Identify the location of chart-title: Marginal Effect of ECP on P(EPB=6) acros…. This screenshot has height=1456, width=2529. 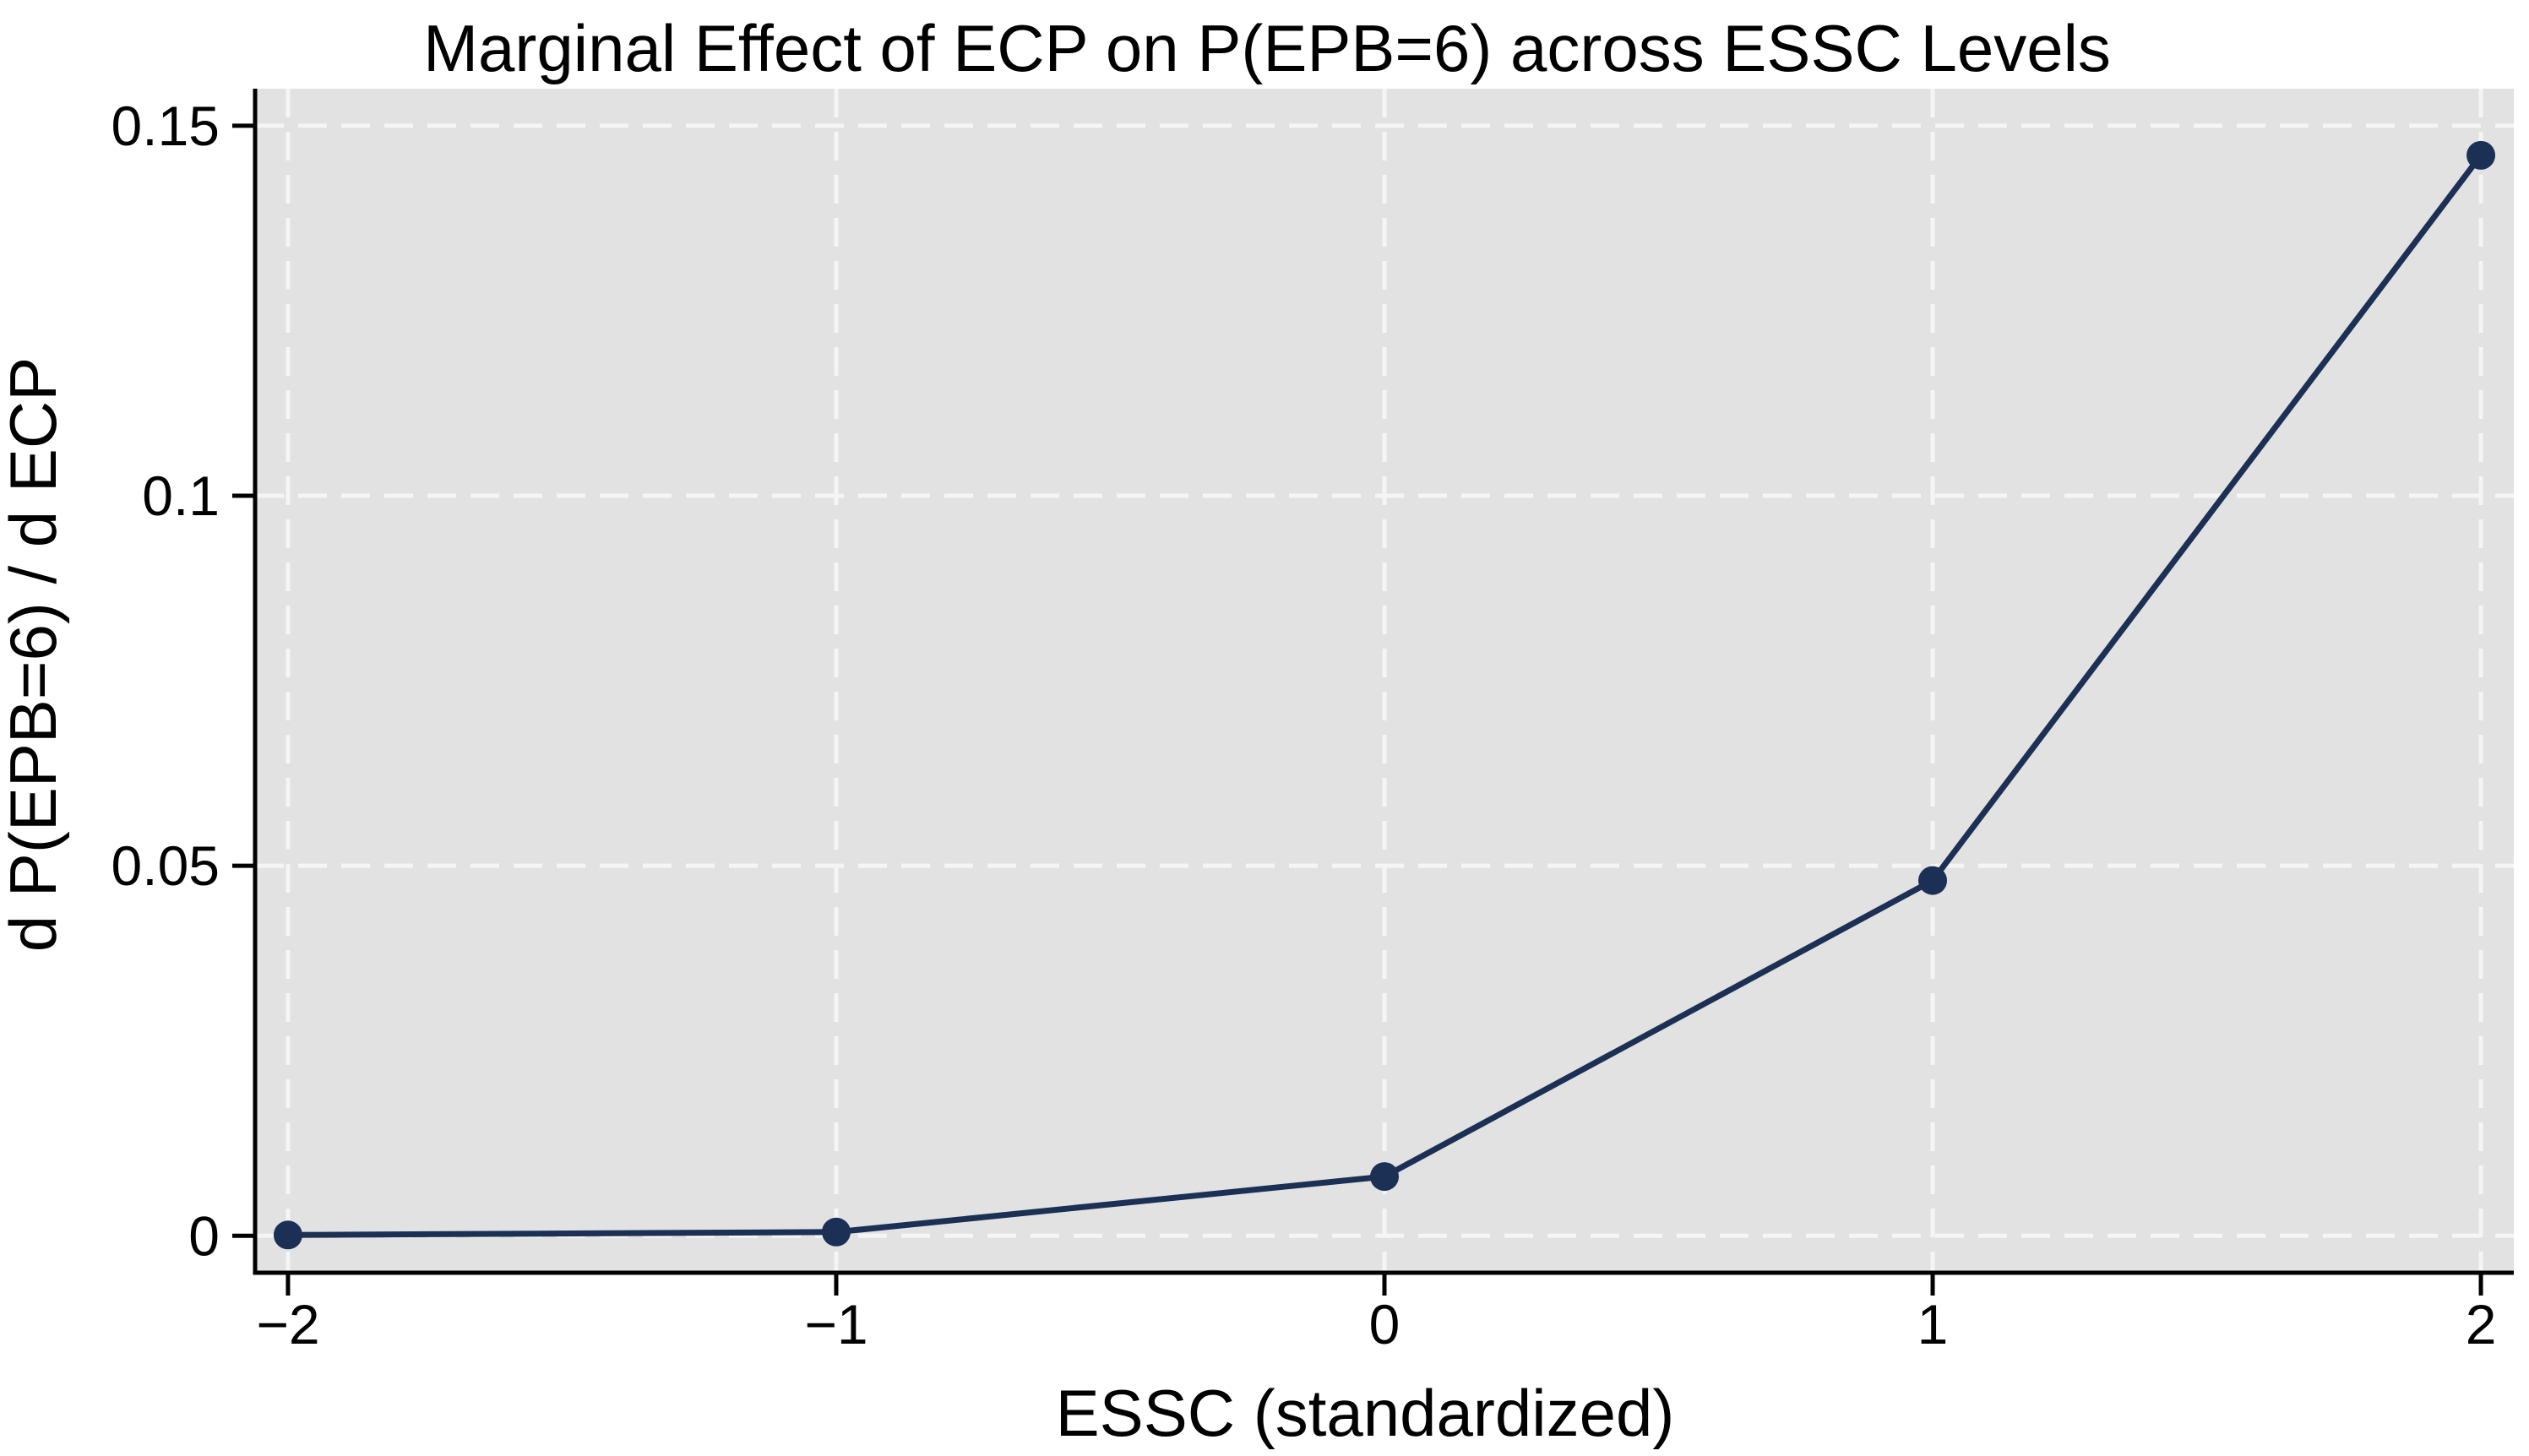
(1267, 48).